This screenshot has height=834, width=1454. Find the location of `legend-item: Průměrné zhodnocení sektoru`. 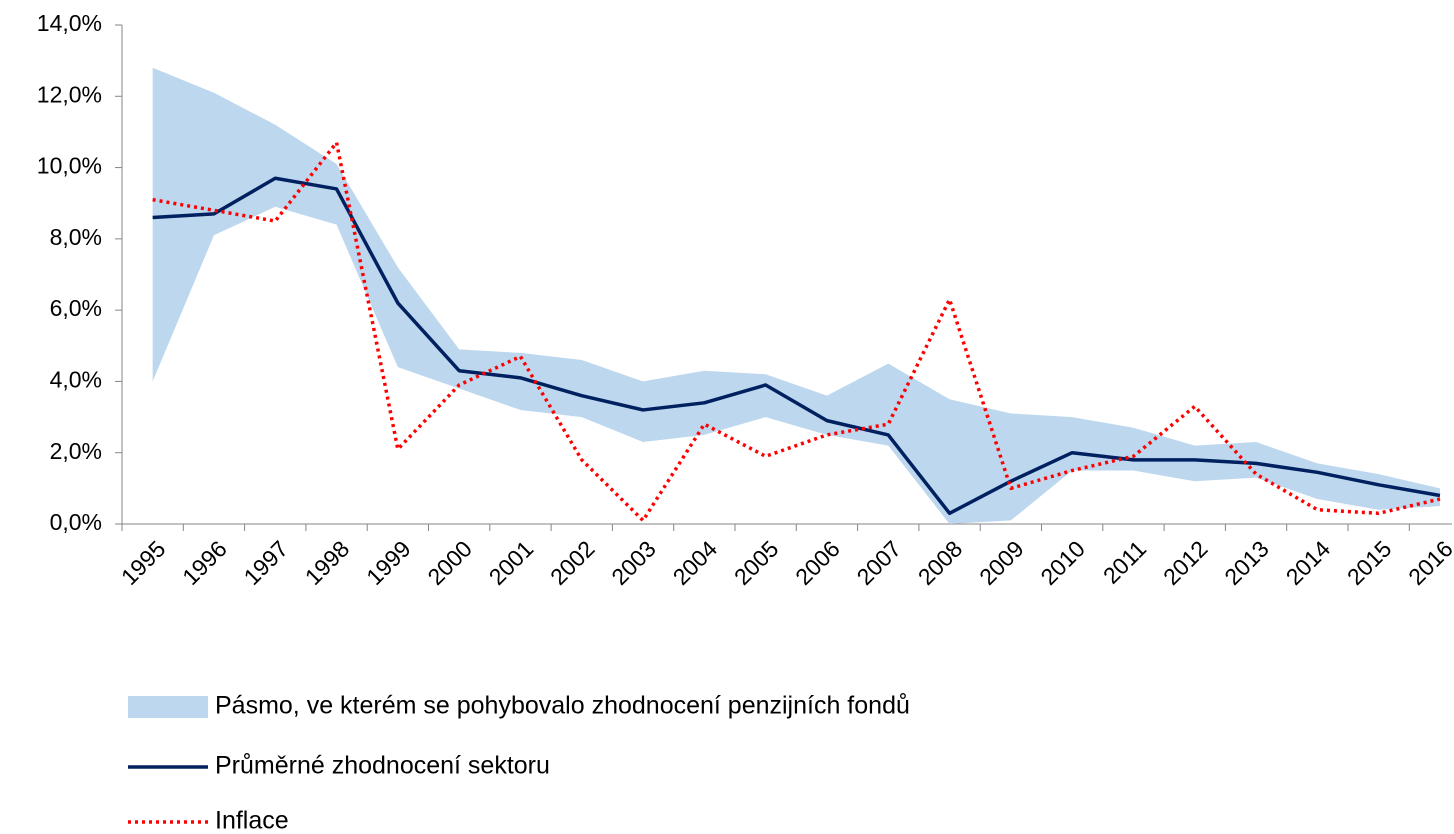

legend-item: Průměrné zhodnocení sektoru is located at coordinates (339, 766).